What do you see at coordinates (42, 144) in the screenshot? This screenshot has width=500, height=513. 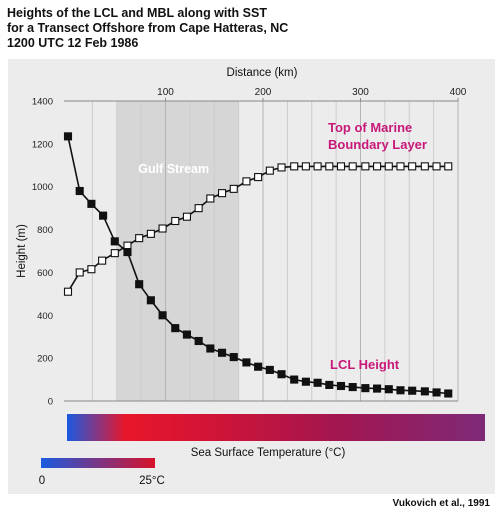 I see `y-tick-label: 1200` at bounding box center [42, 144].